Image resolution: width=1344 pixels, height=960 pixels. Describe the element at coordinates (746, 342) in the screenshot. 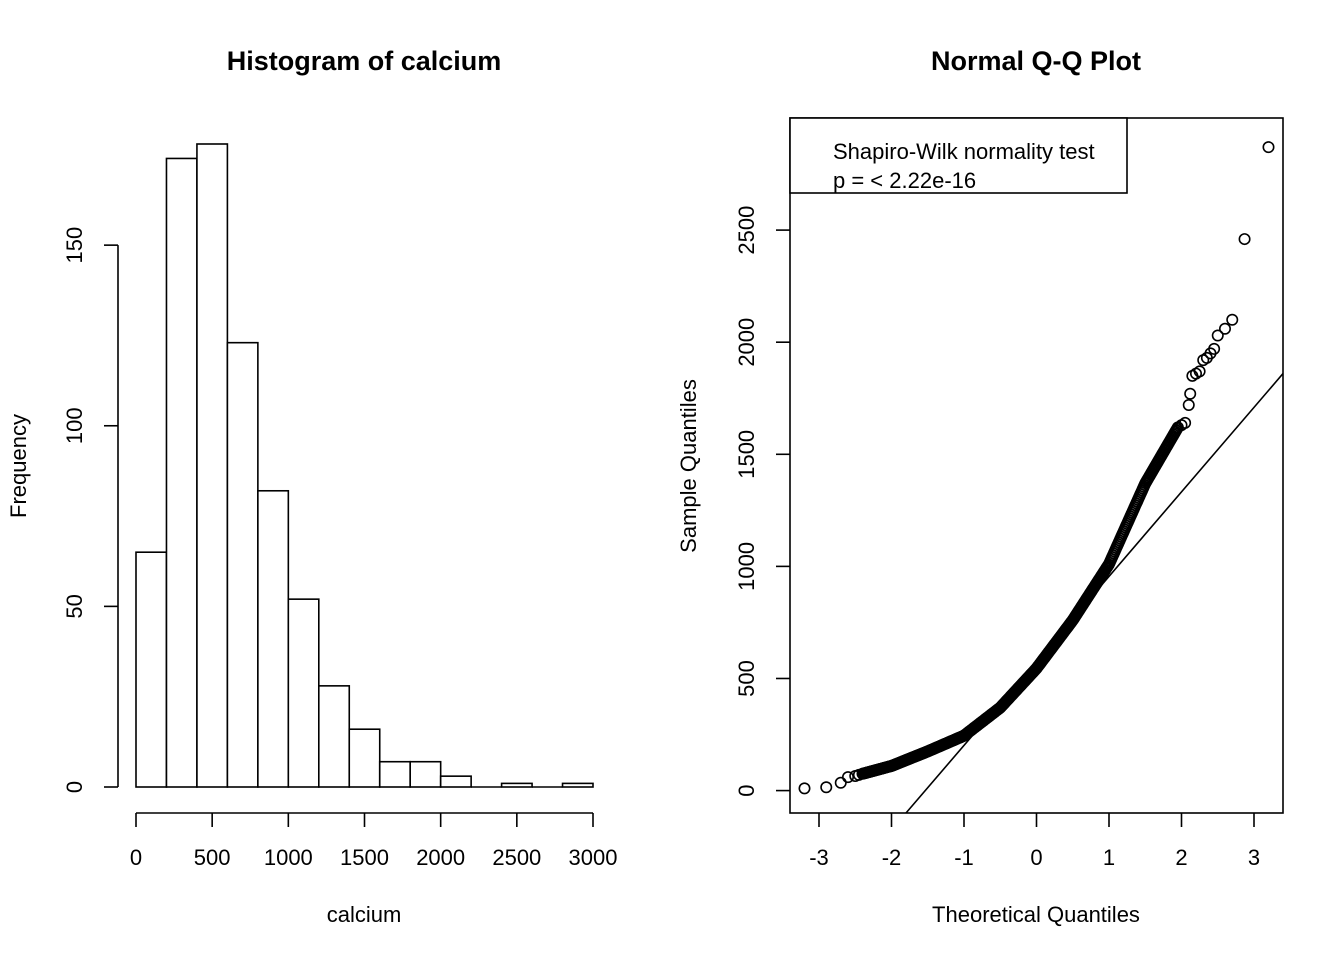

I see `qq-y-tick-label: 2000` at that location.